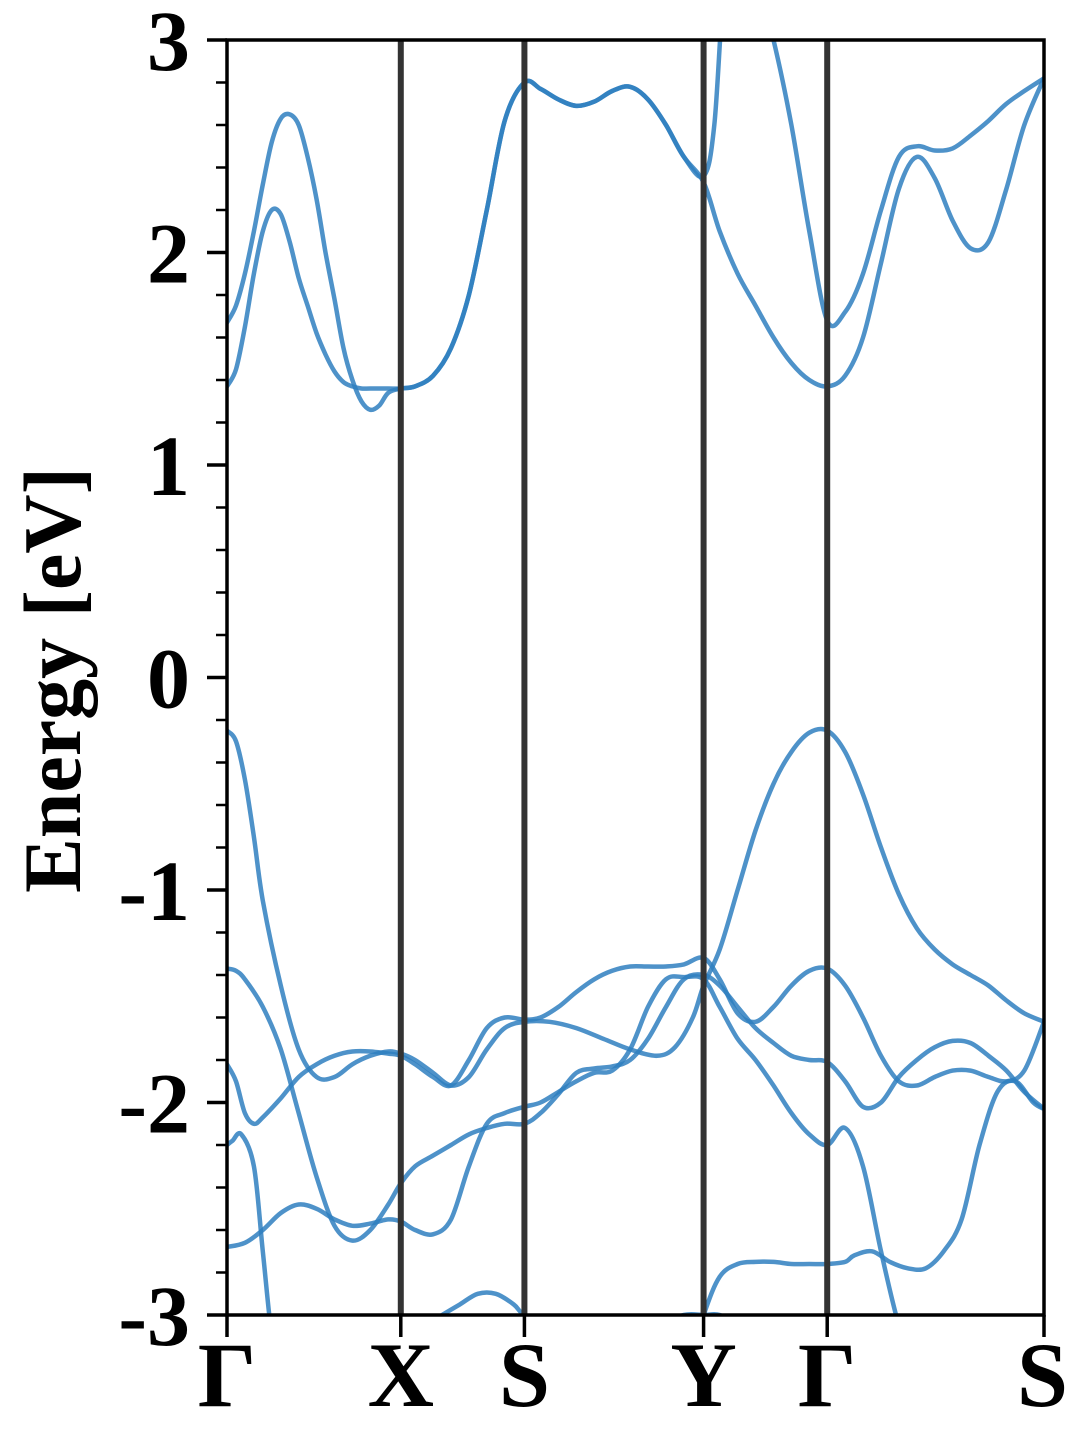 This screenshot has width=1080, height=1440. I want to click on y-tick-label-6: -2, so click(154, 1104).